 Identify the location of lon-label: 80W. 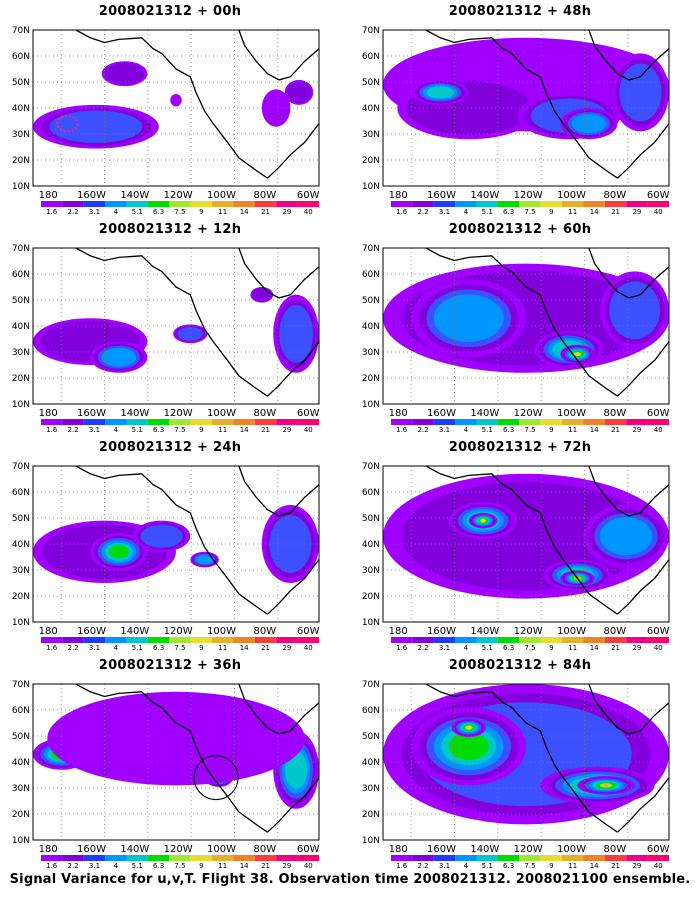
(615, 631).